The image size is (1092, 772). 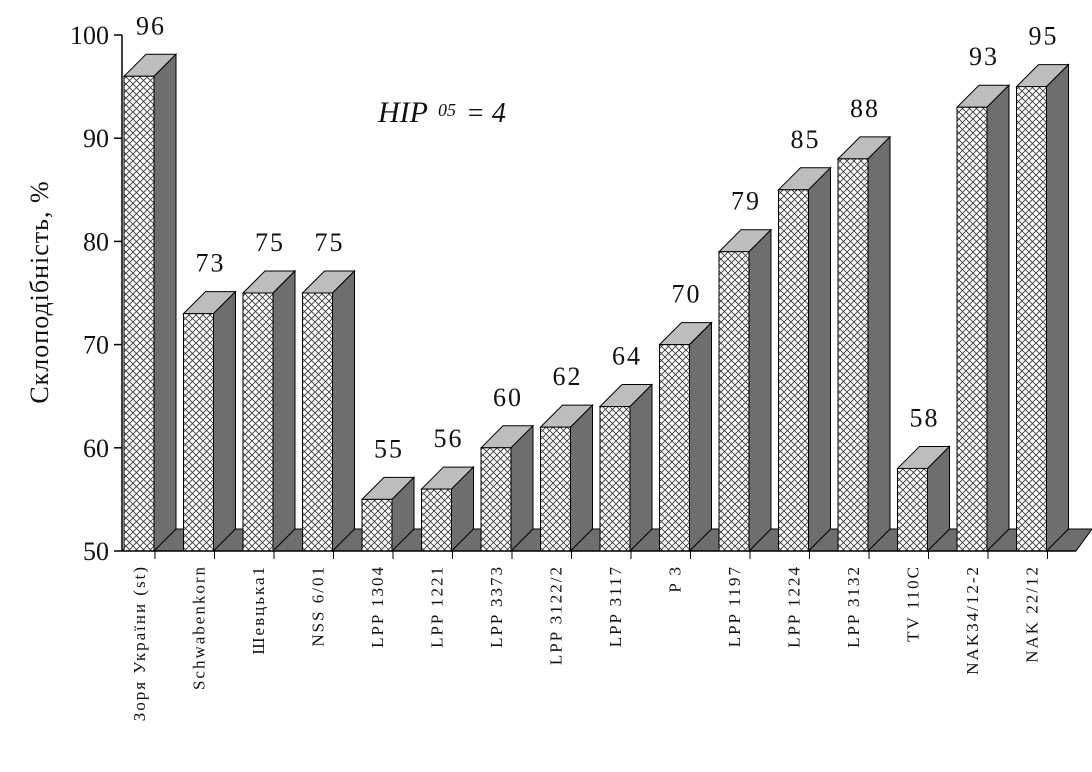 I want to click on y-tick-label: 90, so click(x=96, y=138).